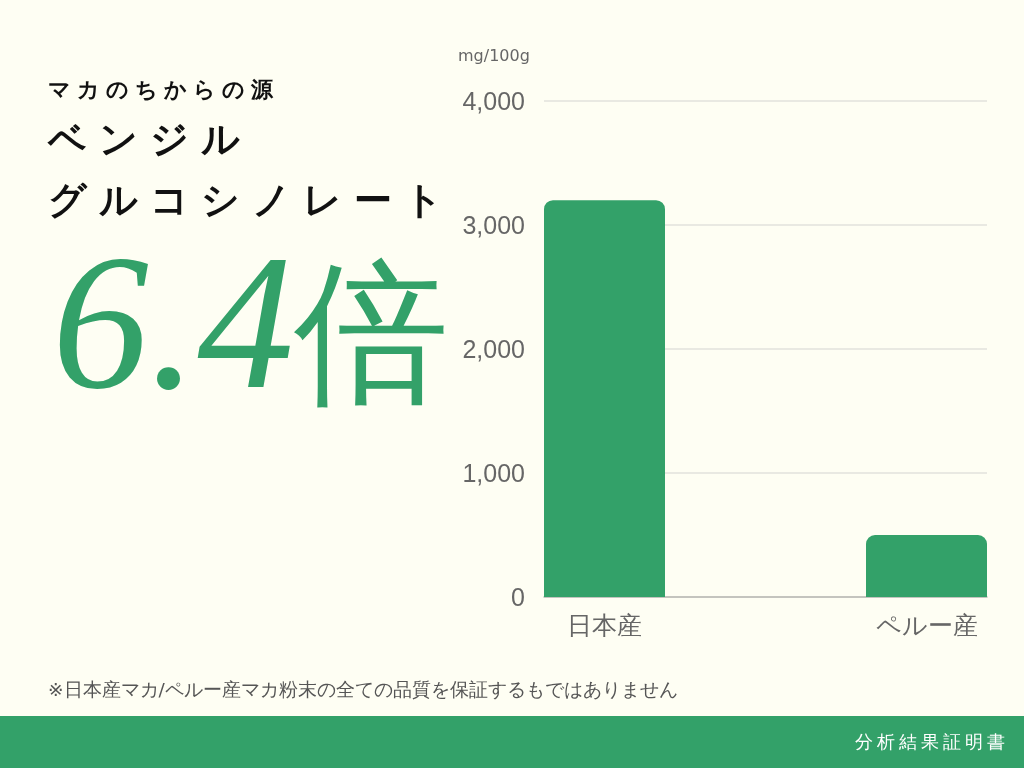  Describe the element at coordinates (604, 625) in the screenshot. I see `x-tick-label: 日本産` at that location.